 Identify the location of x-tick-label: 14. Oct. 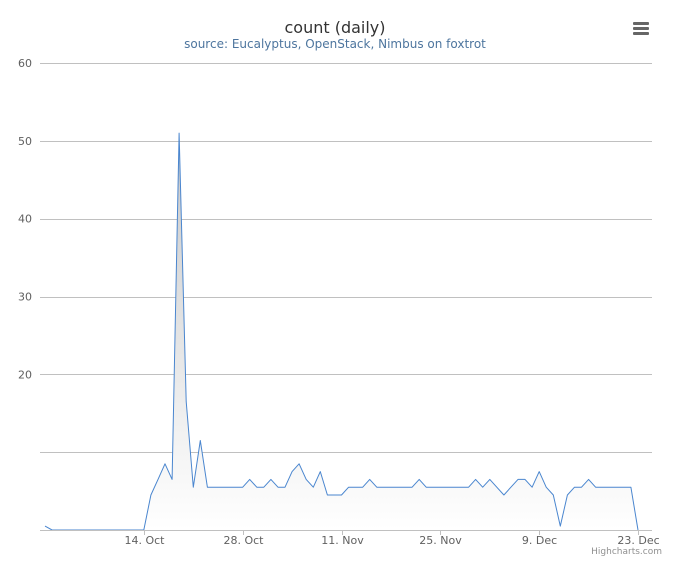
(144, 540).